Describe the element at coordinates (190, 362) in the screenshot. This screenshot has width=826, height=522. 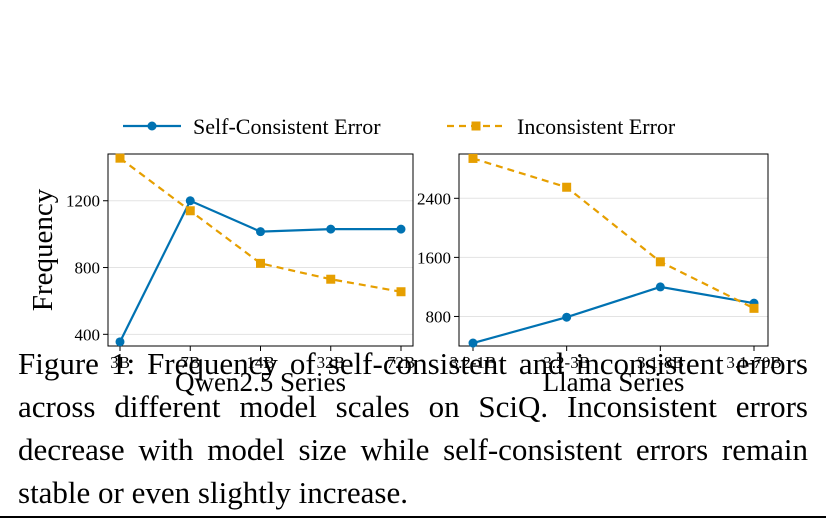
I see `x-tick-label: 7B` at that location.